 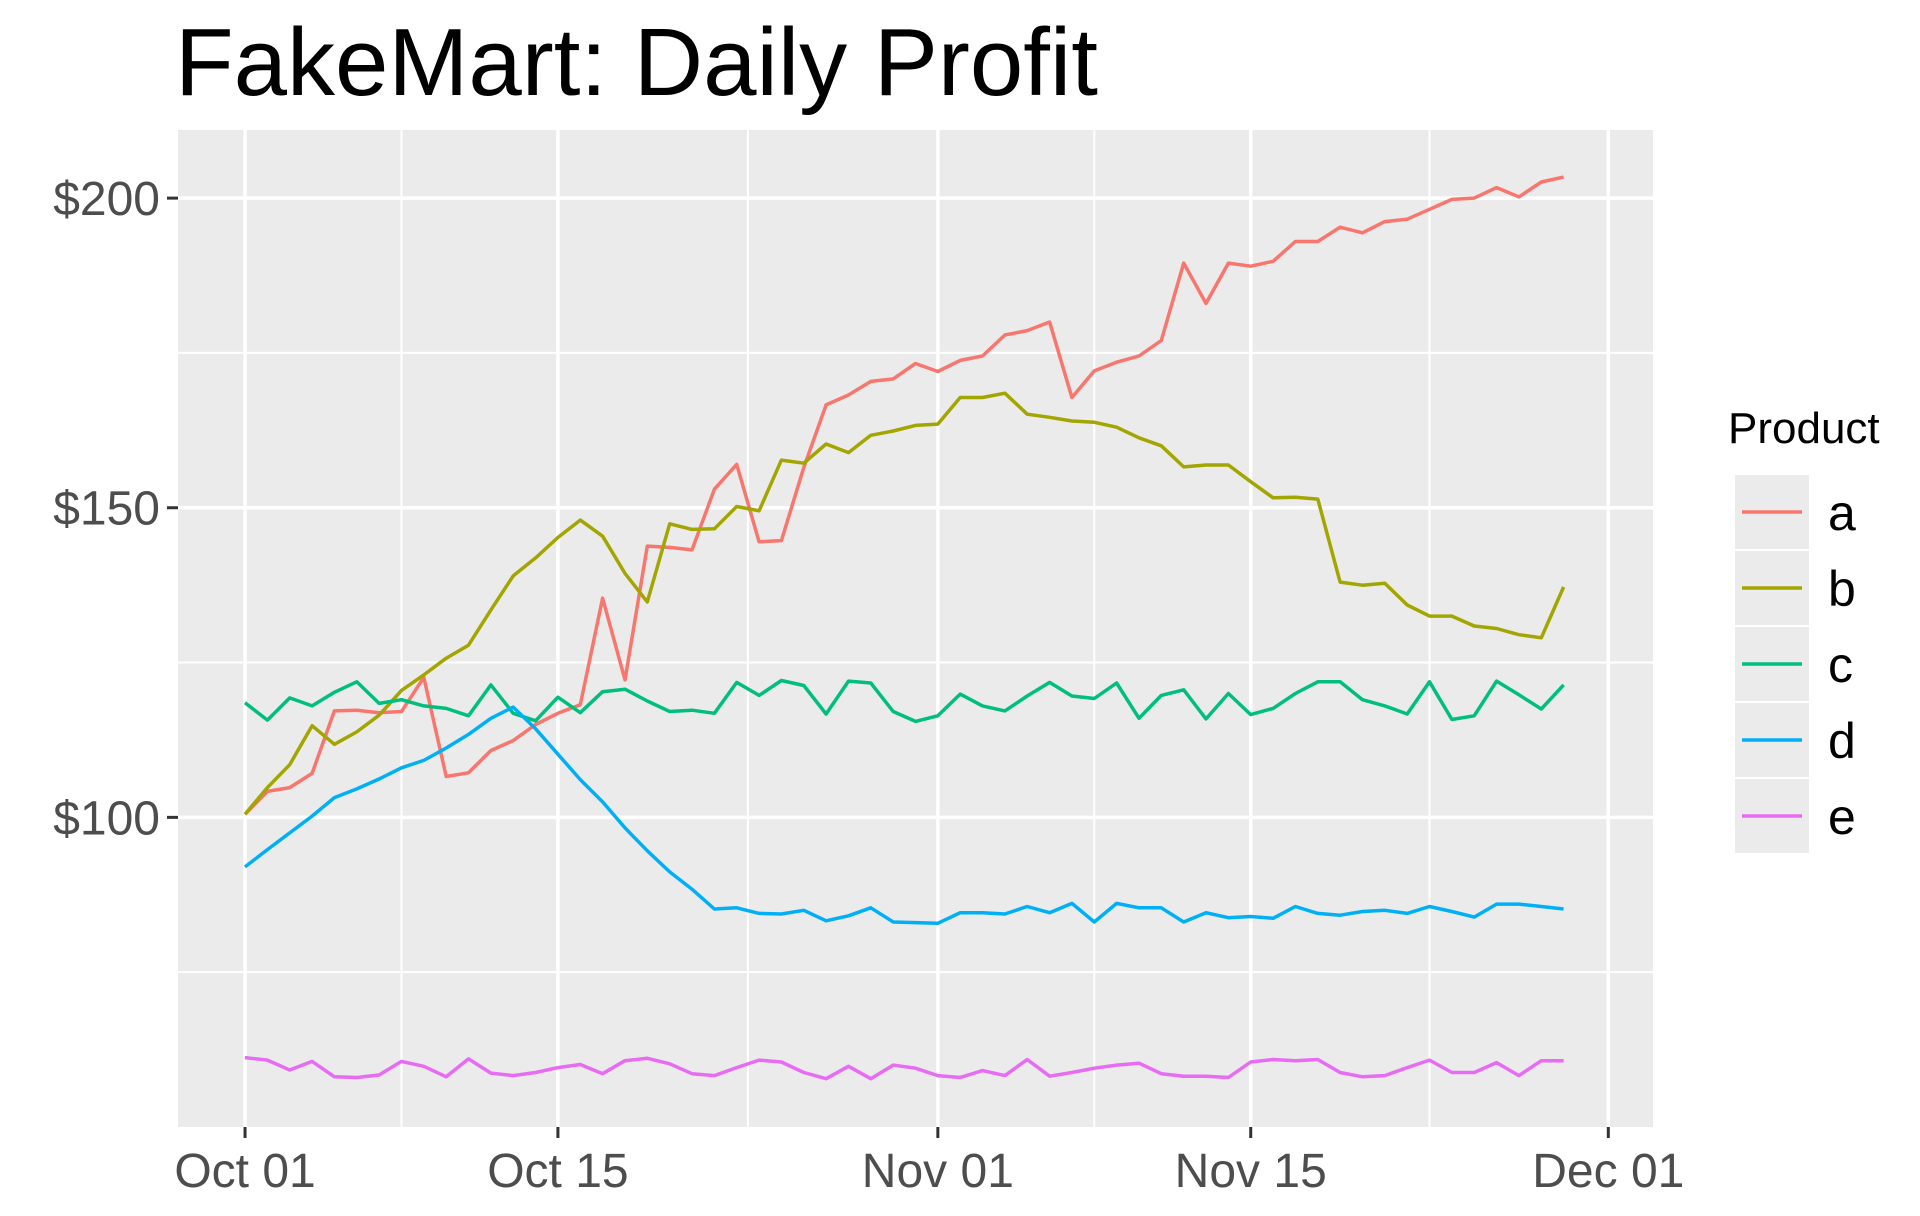 What do you see at coordinates (938, 1171) in the screenshot?
I see `x-tick-label: Nov 01` at bounding box center [938, 1171].